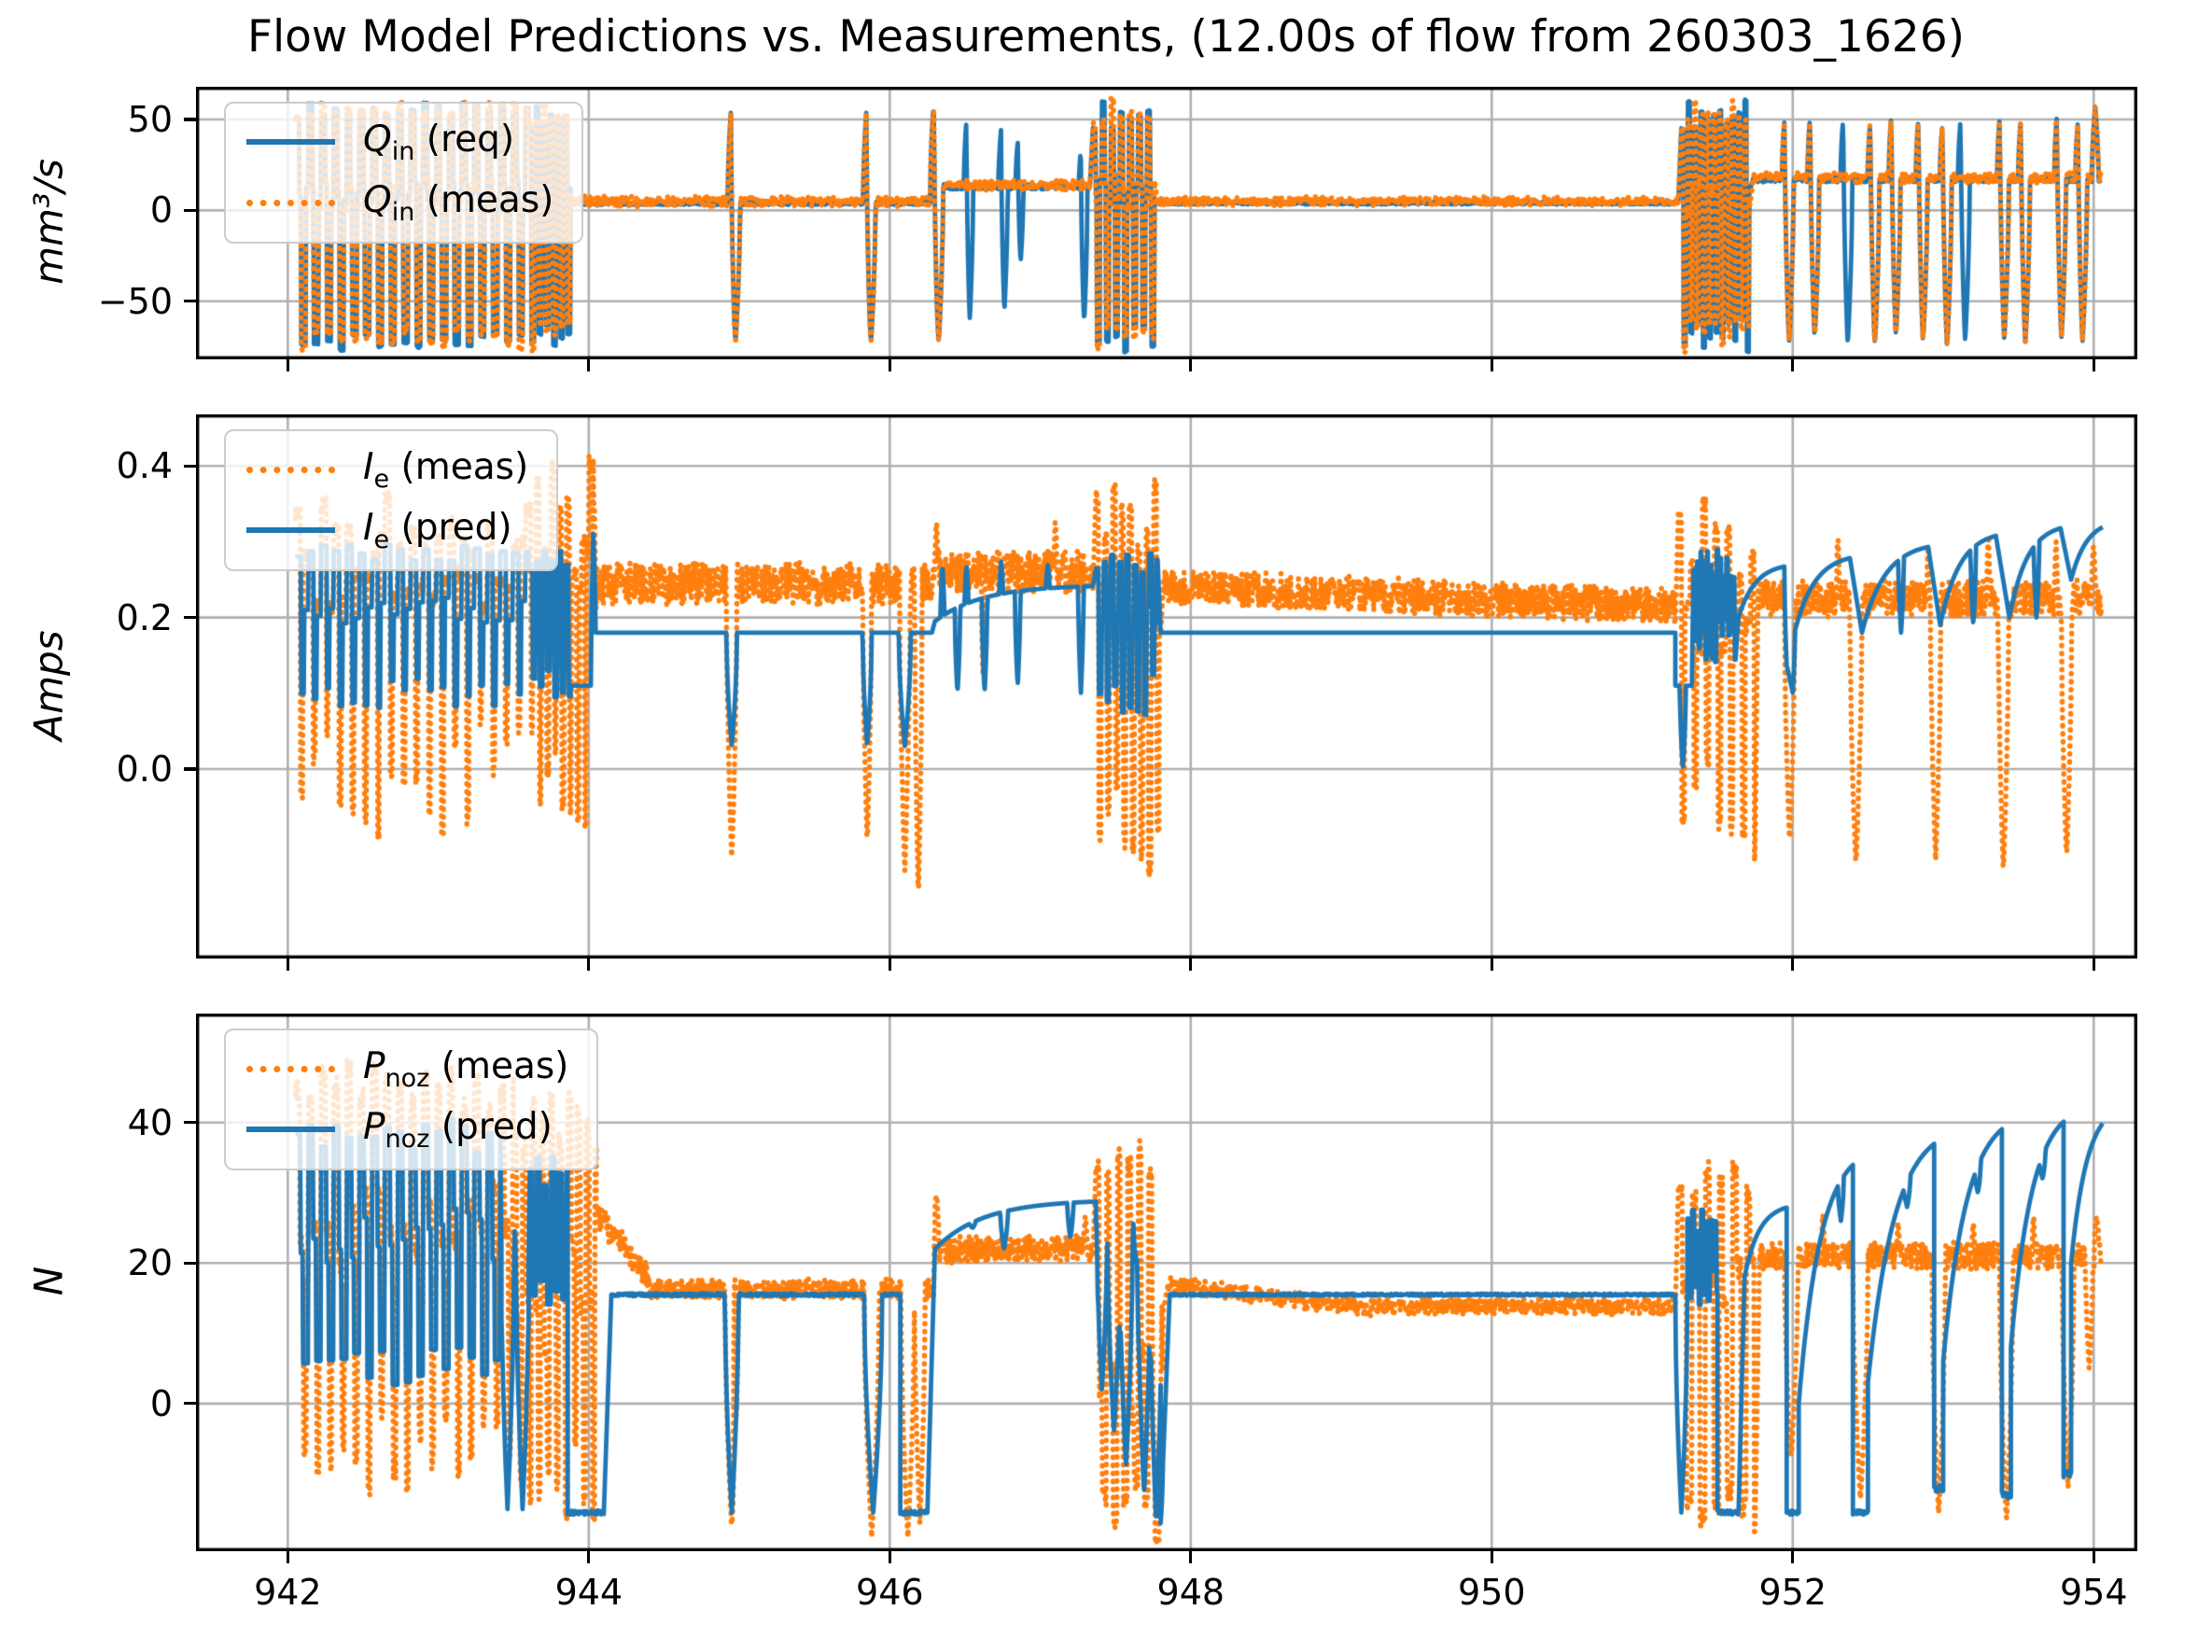 The image size is (2212, 1652). Describe the element at coordinates (890, 1592) in the screenshot. I see `x-tick-label: 946` at that location.